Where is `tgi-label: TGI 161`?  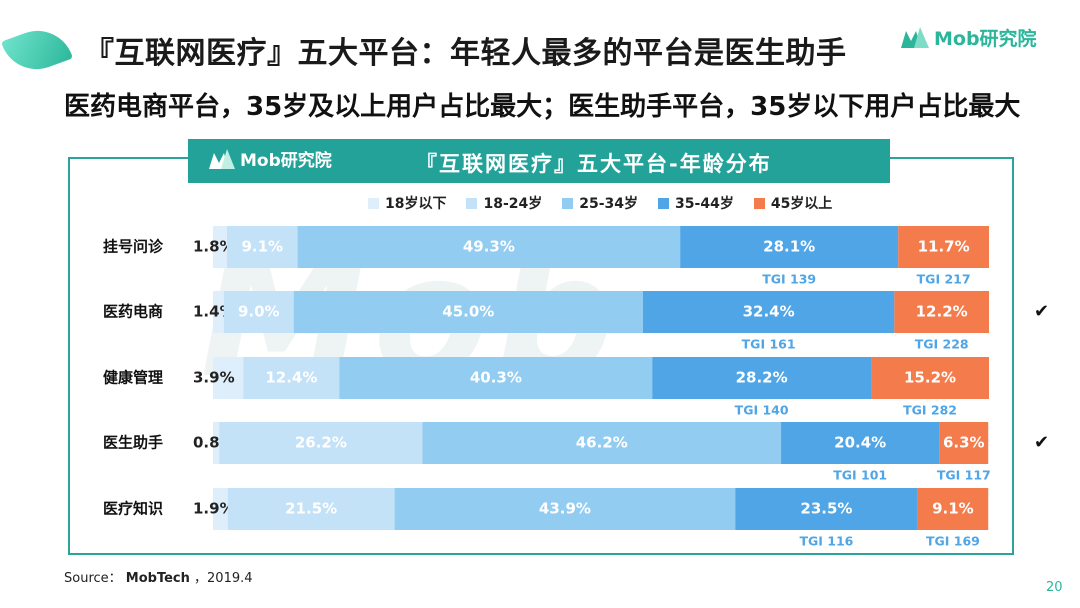
tgi-label: TGI 161 is located at coordinates (769, 344).